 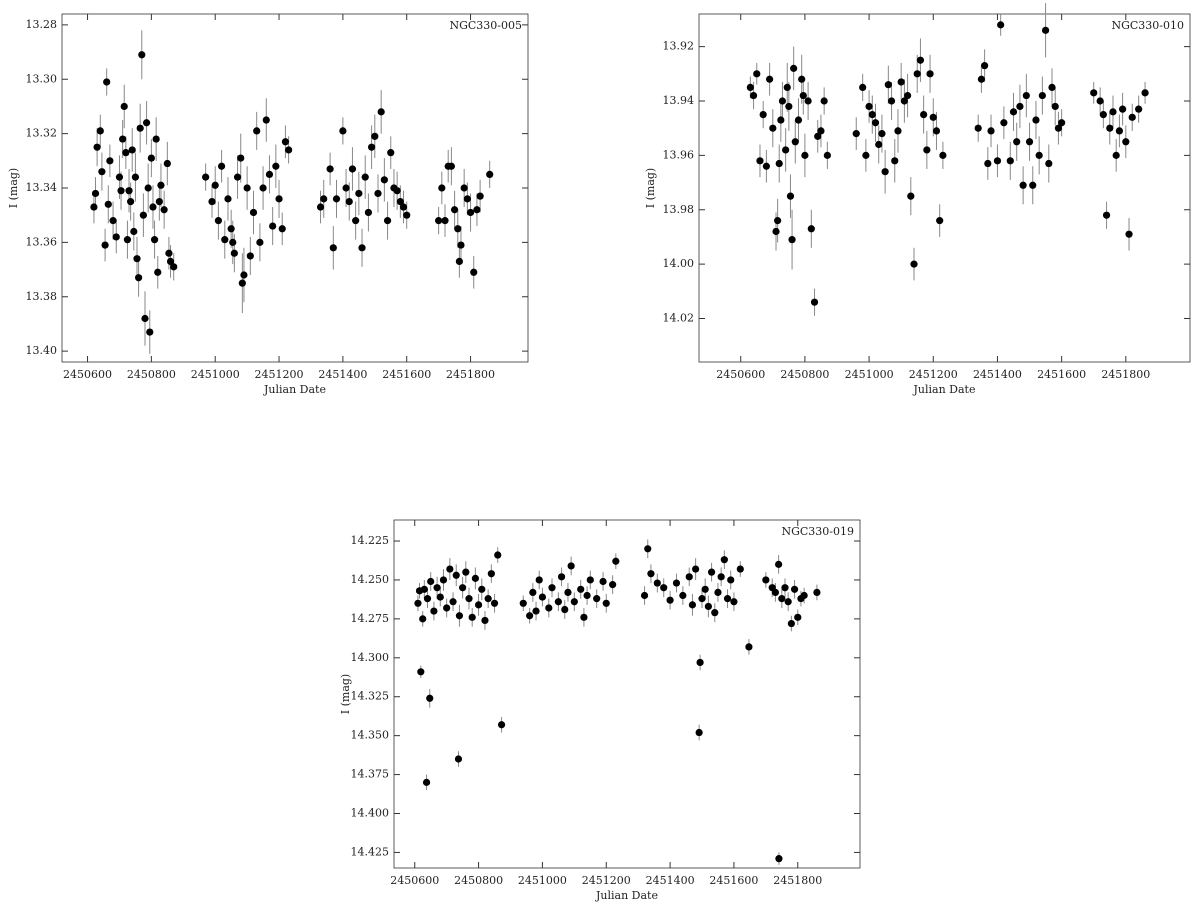 I want to click on x-tick-label: 2451800, so click(x=470, y=374).